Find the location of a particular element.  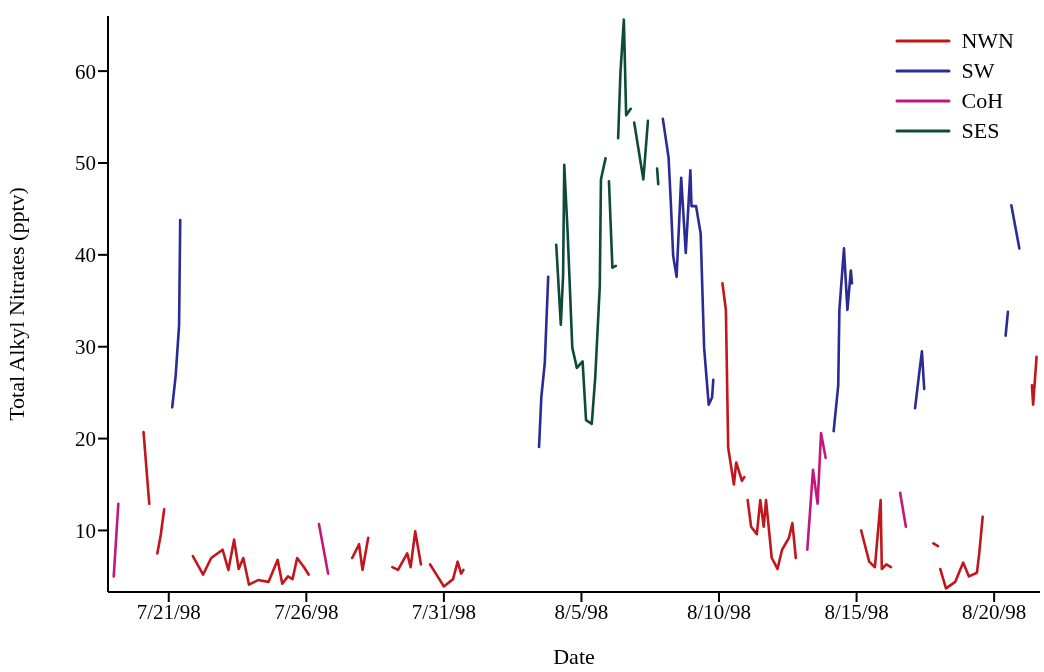

y-tick-label: 30 is located at coordinates (85, 347).